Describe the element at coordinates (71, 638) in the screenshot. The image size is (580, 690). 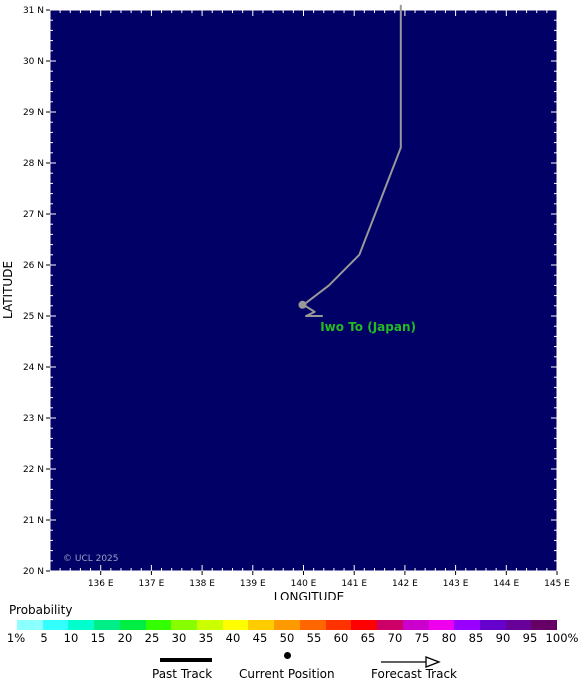
I see `probability-label: 10` at that location.